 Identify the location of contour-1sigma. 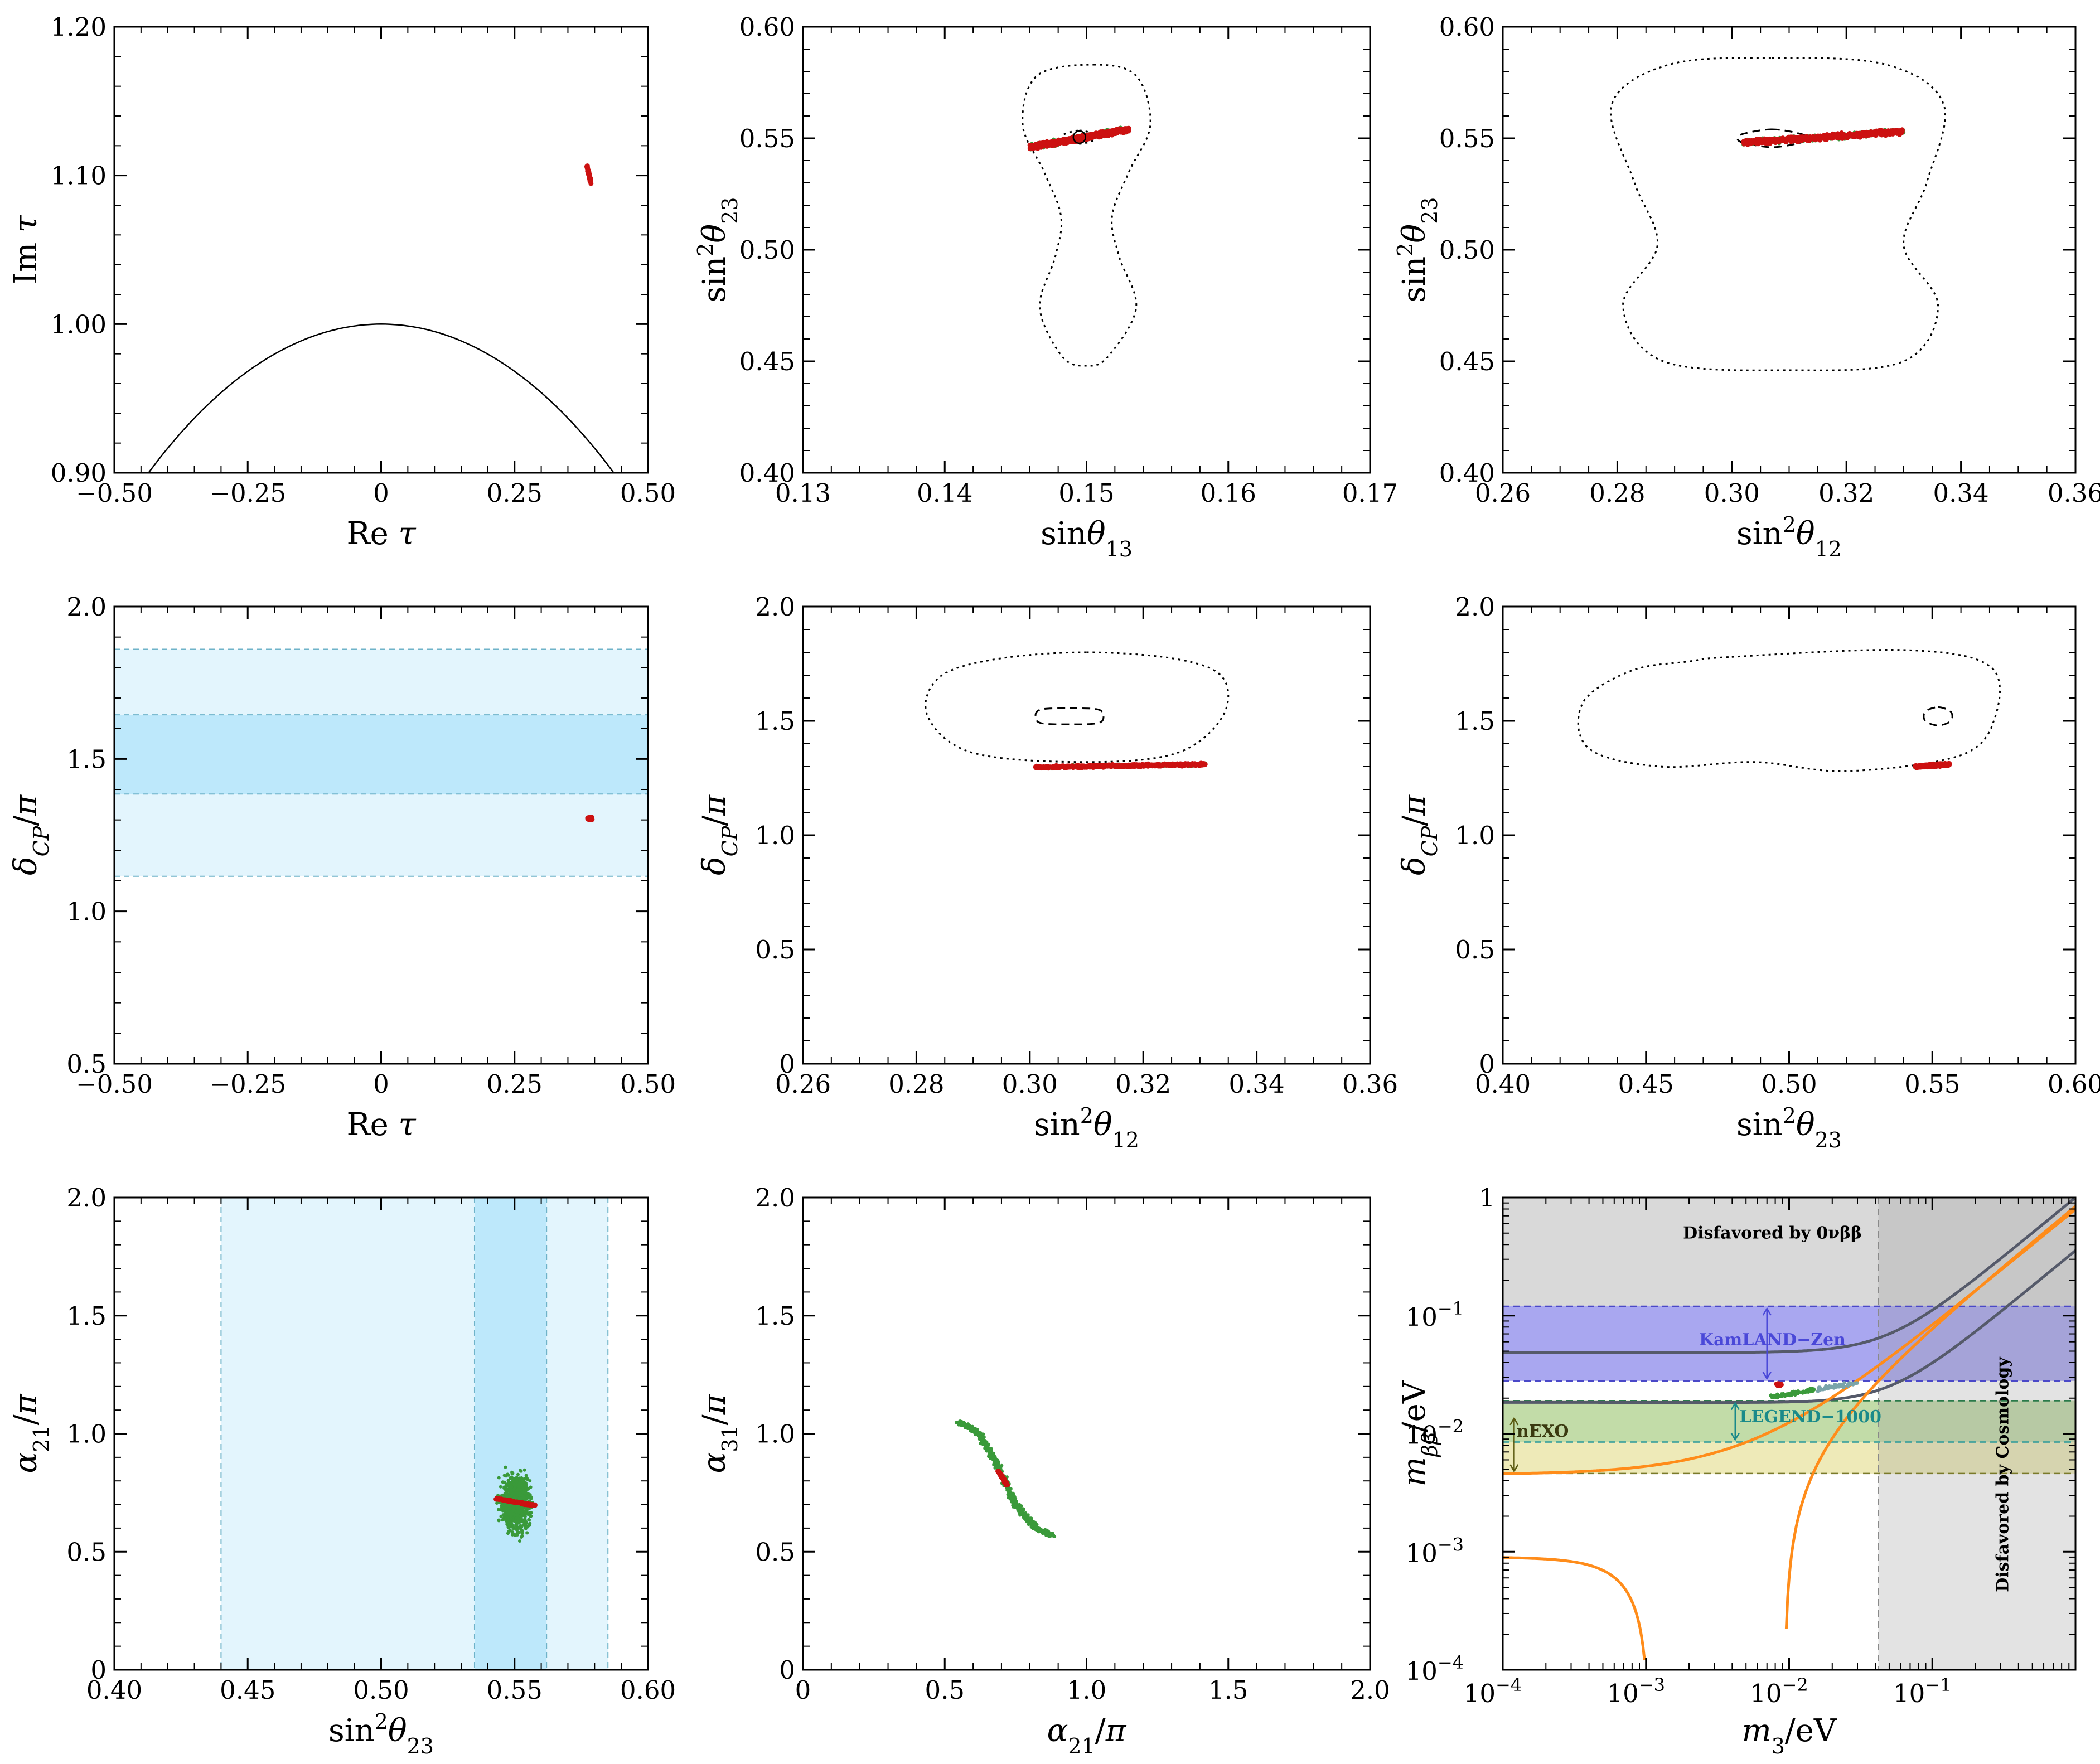
(1938, 716).